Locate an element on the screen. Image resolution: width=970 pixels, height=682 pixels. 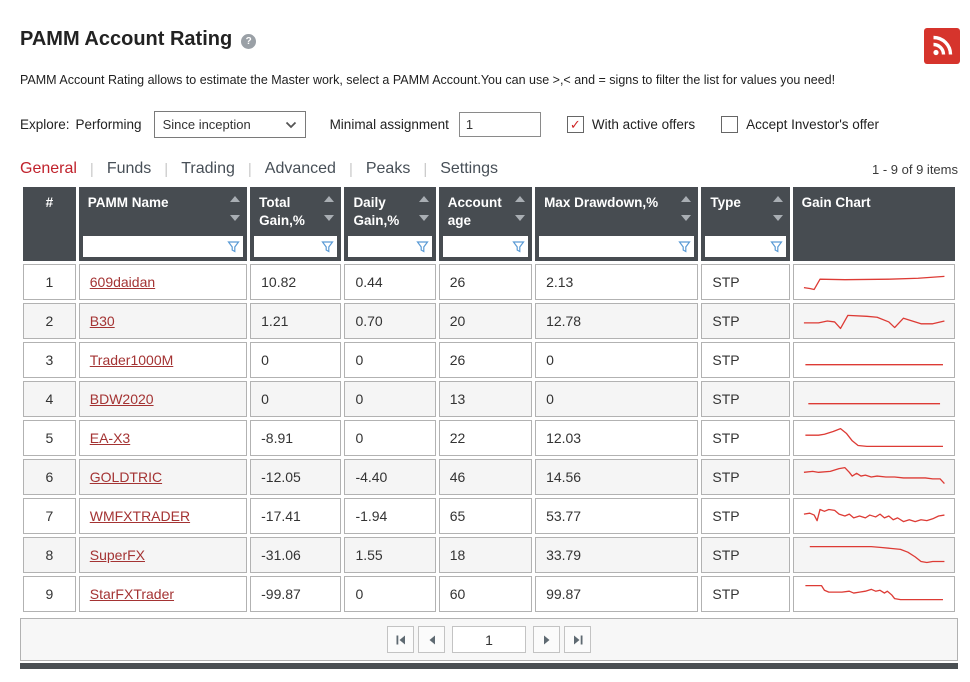
pamm-account-link: BDW2020 is located at coordinates (121, 399).